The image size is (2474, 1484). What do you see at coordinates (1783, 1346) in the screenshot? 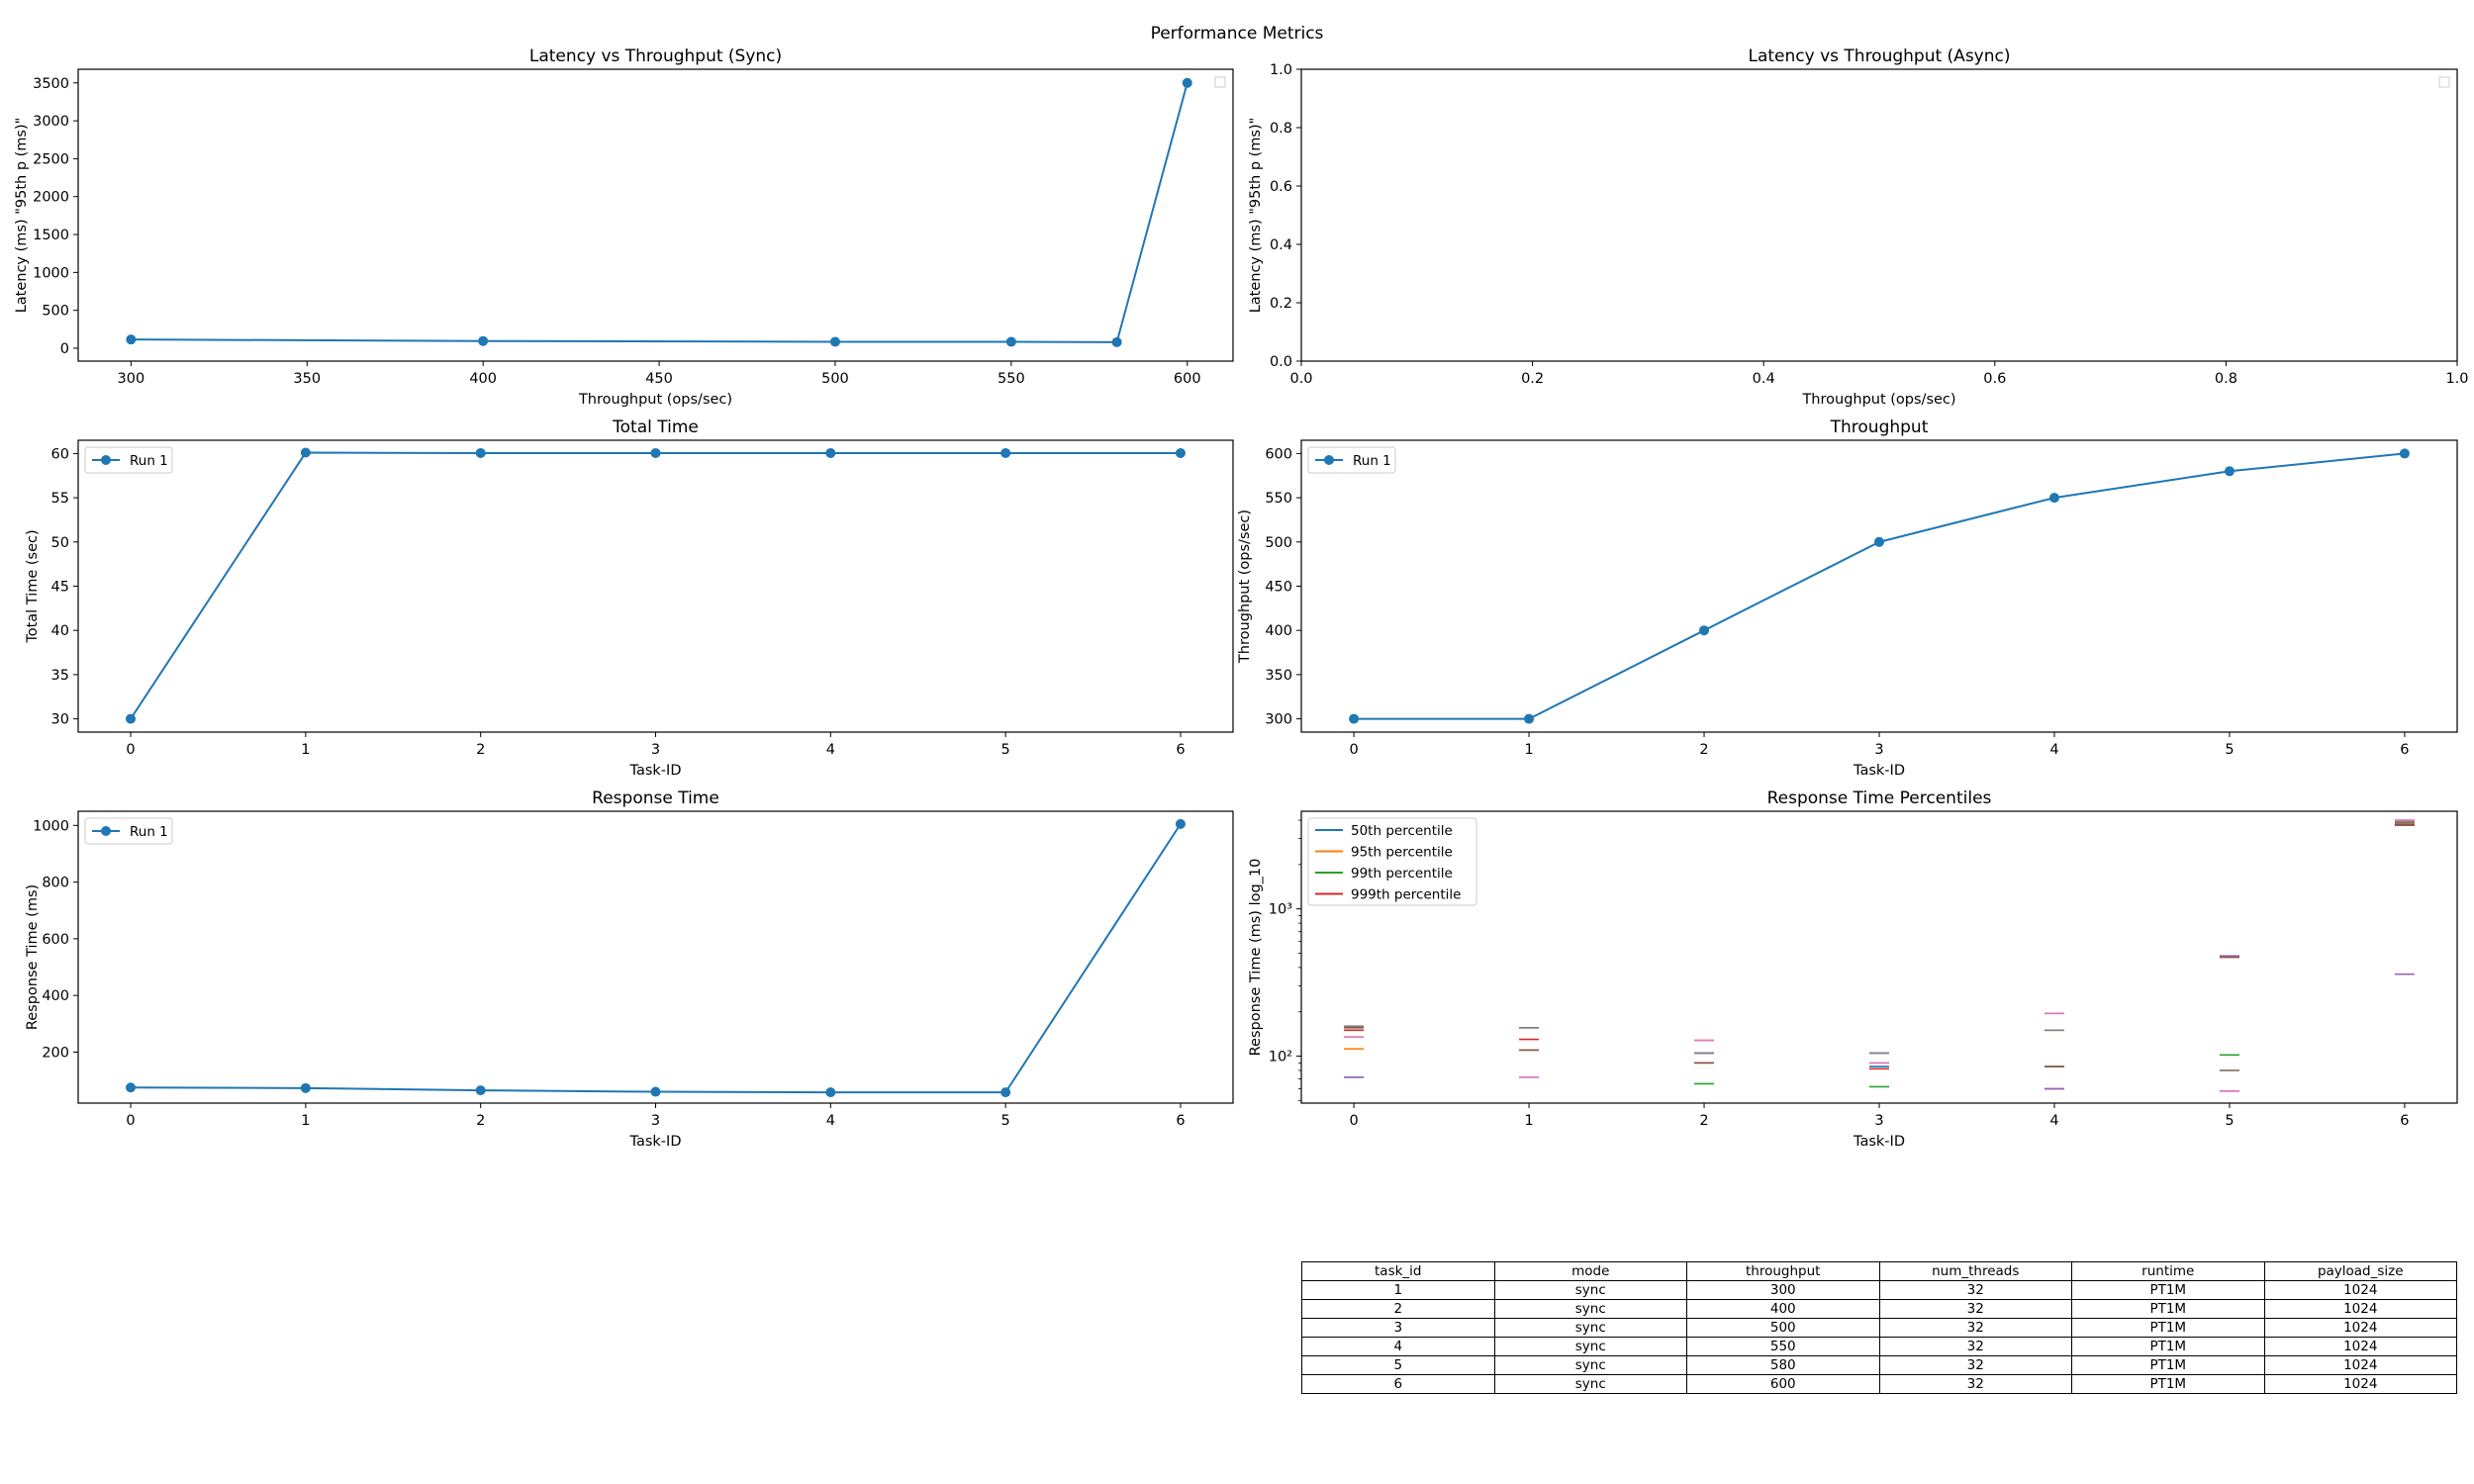
I see `table-cell: 550` at bounding box center [1783, 1346].